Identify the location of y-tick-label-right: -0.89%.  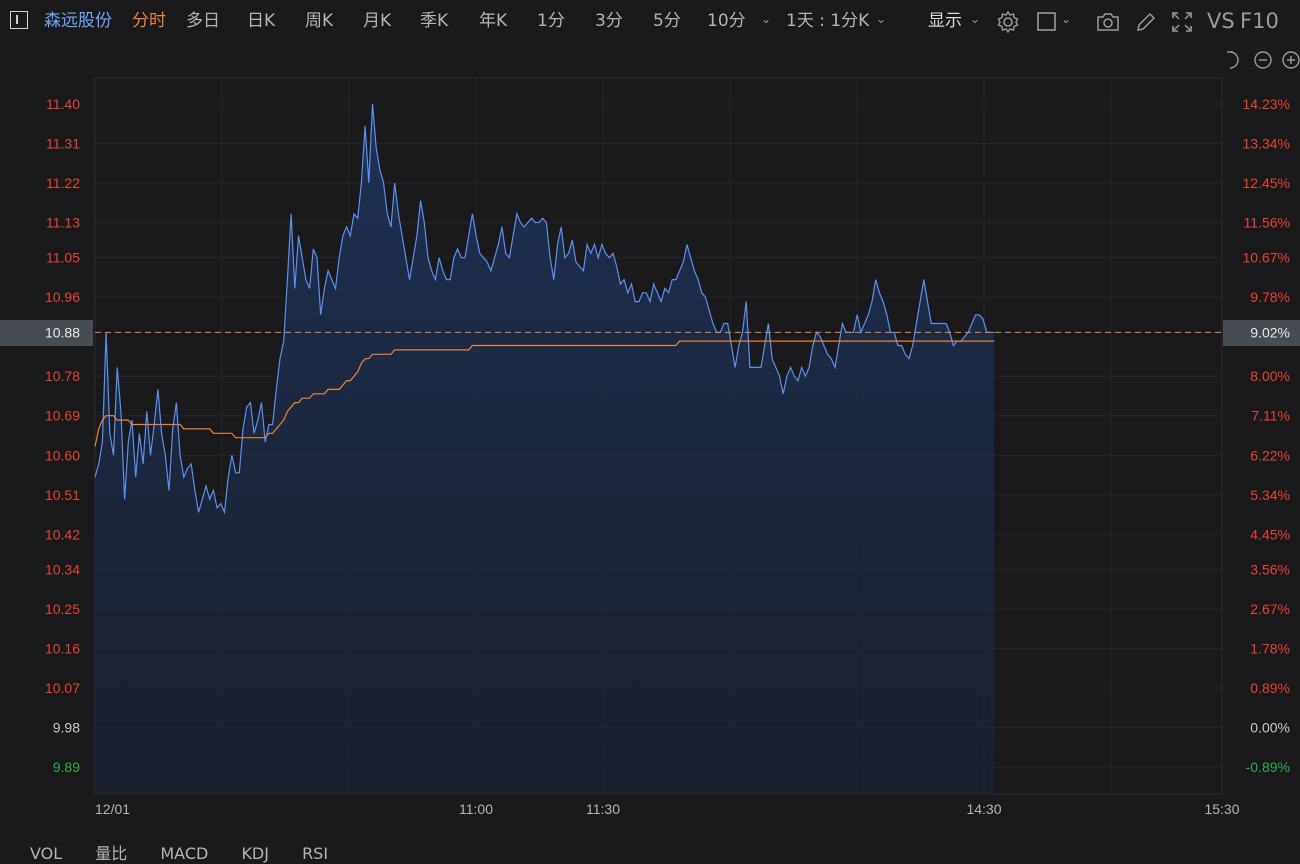
(1268, 767).